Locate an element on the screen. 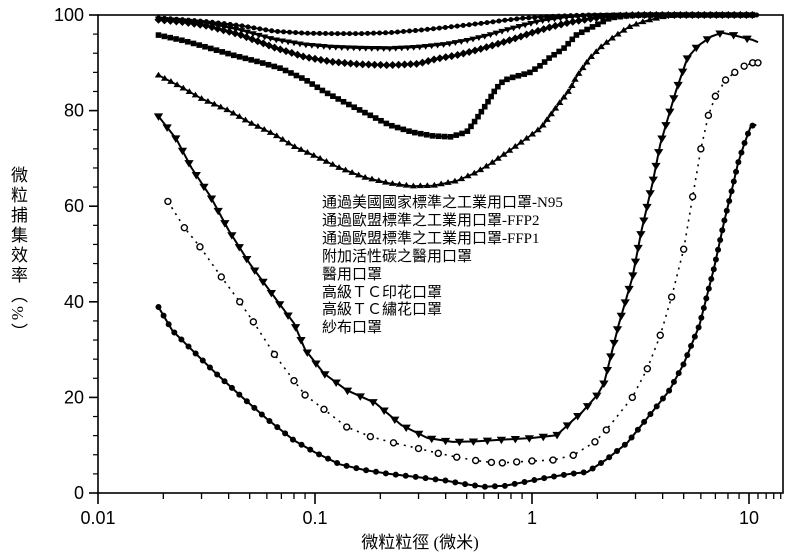 Image resolution: width=800 pixels, height=559 pixels. legend-item-n95: 通過美國國家標準之工業用口罩-N95 is located at coordinates (442, 203).